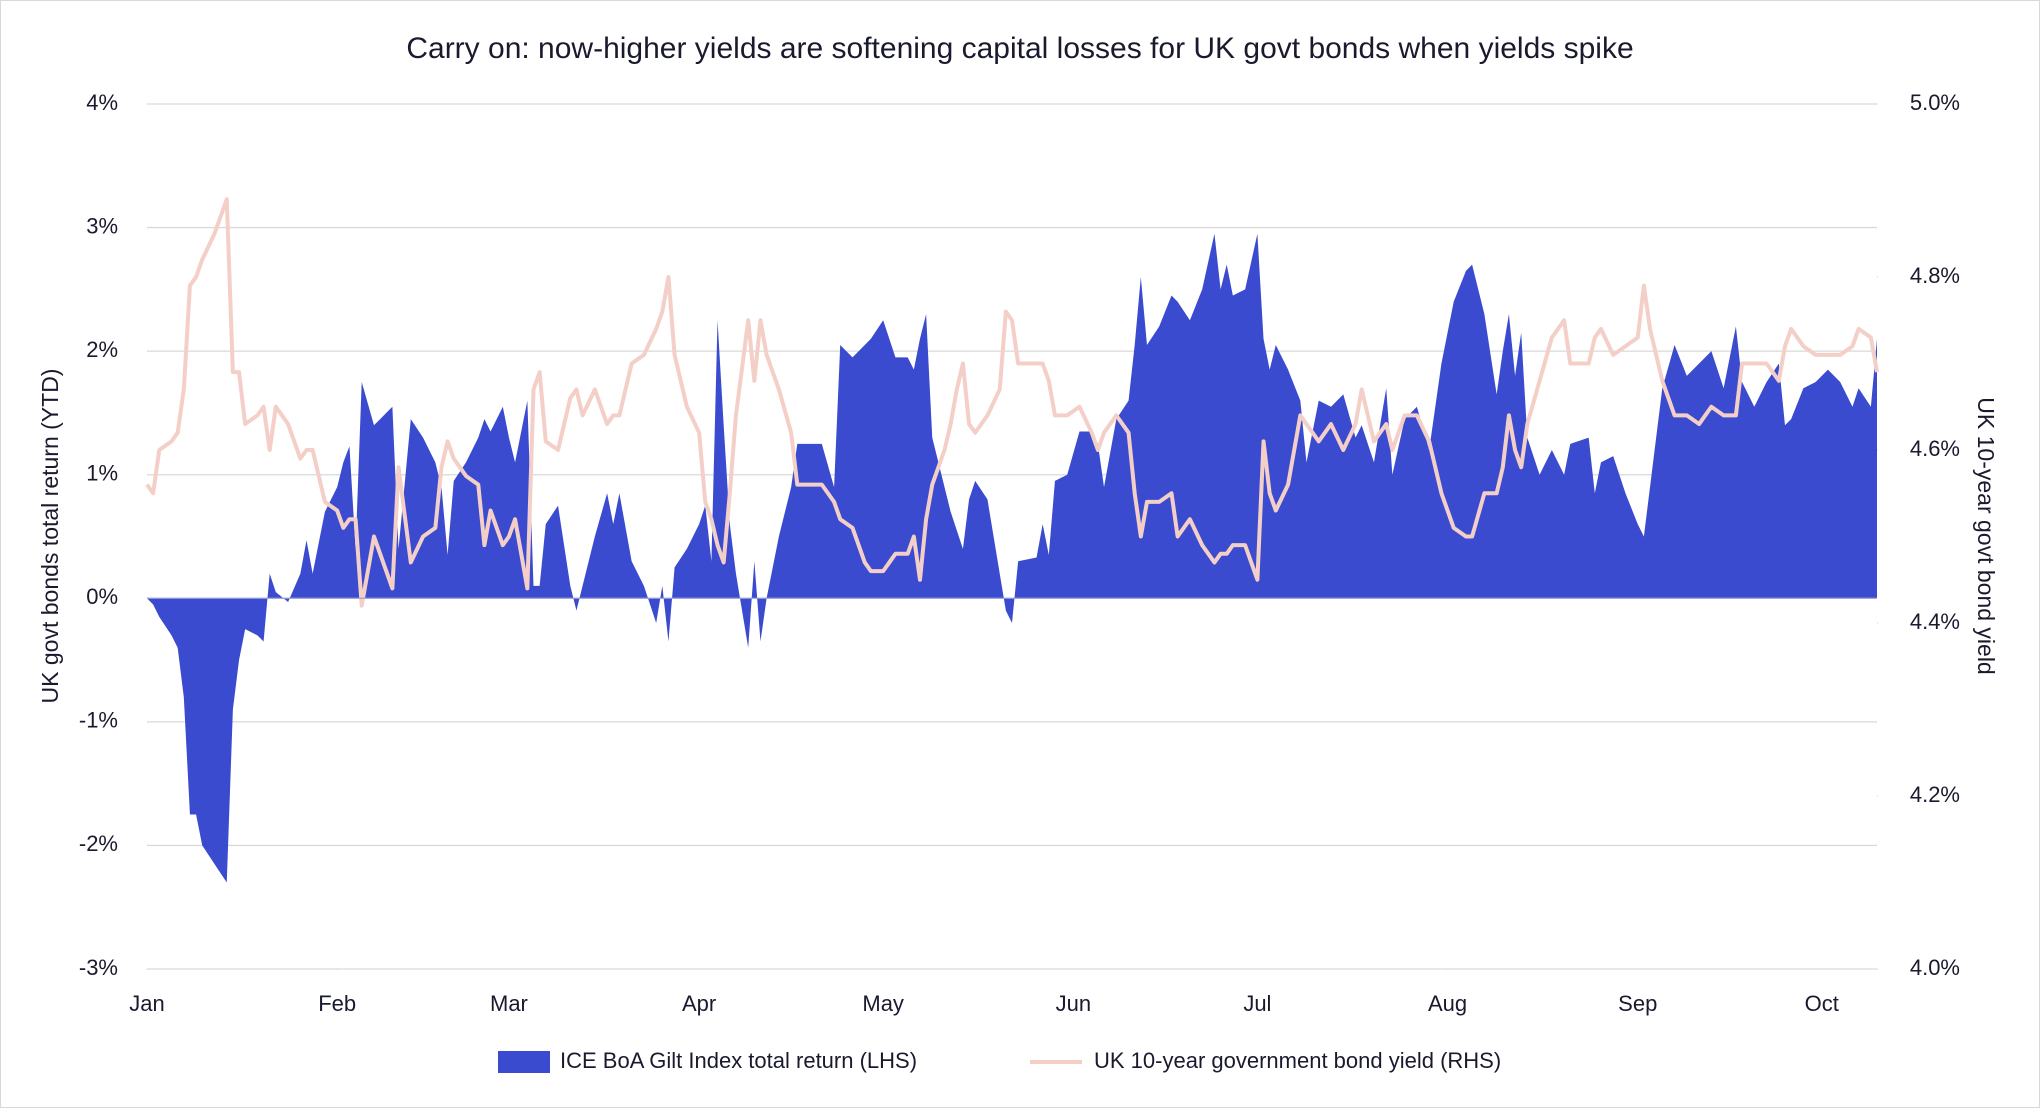 The width and height of the screenshot is (2040, 1108). Describe the element at coordinates (699, 1003) in the screenshot. I see `x-tick-label: Apr` at that location.